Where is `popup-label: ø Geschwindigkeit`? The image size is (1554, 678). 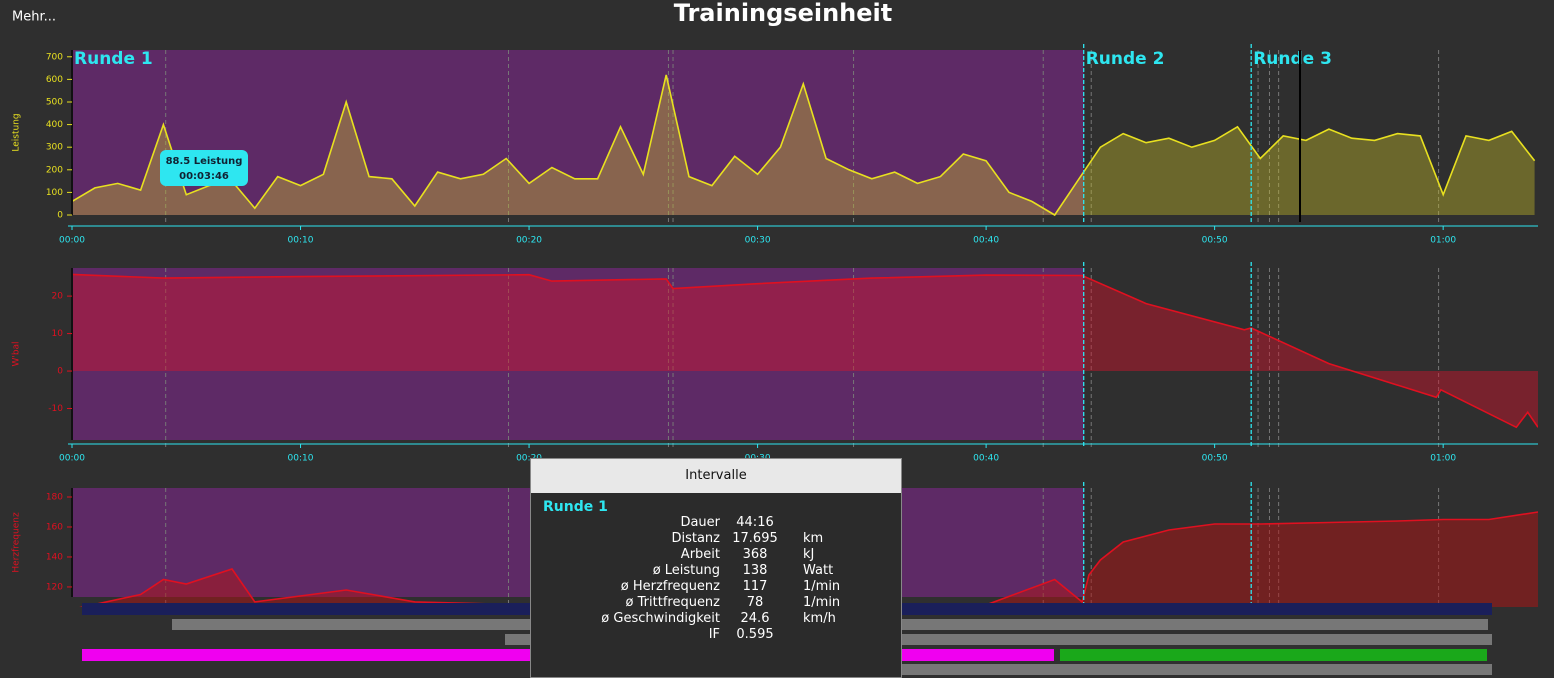 popup-label: ø Geschwindigkeit is located at coordinates (660, 618).